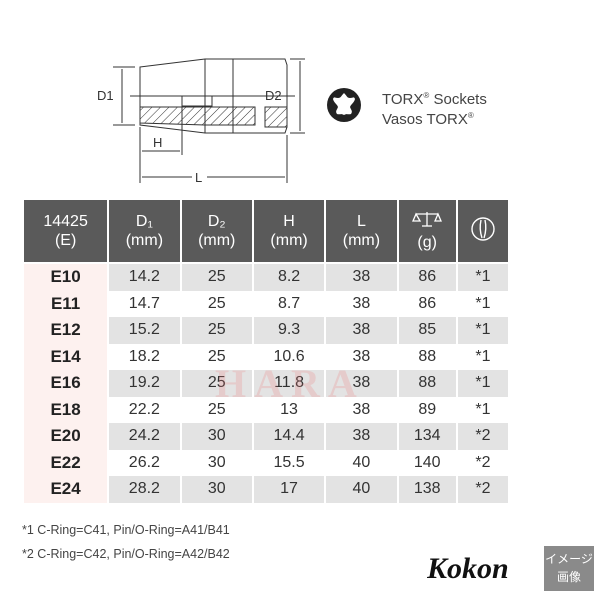  I want to click on d2-label: D2, so click(273, 95).